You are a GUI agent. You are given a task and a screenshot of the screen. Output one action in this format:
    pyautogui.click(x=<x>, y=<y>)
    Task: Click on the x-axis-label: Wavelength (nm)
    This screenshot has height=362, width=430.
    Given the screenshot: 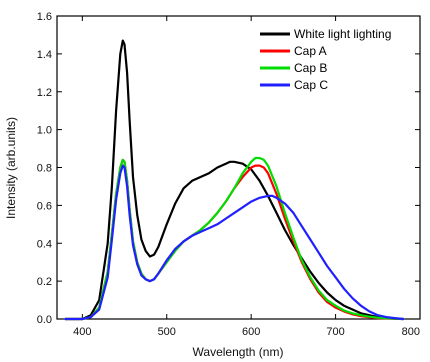 What is the action you would take?
    pyautogui.click(x=238, y=352)
    